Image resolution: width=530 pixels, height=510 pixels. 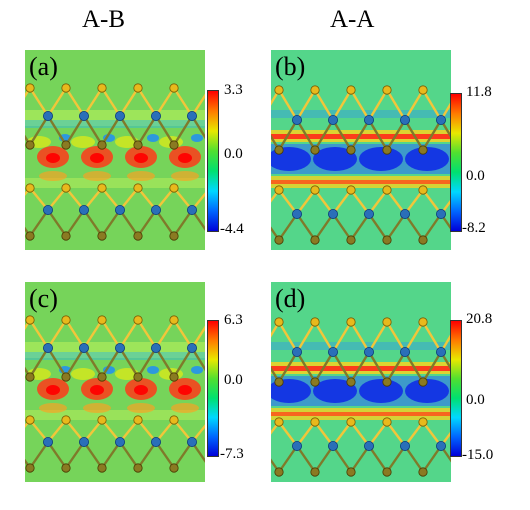 I want to click on panel-d-map, so click(x=361, y=382).